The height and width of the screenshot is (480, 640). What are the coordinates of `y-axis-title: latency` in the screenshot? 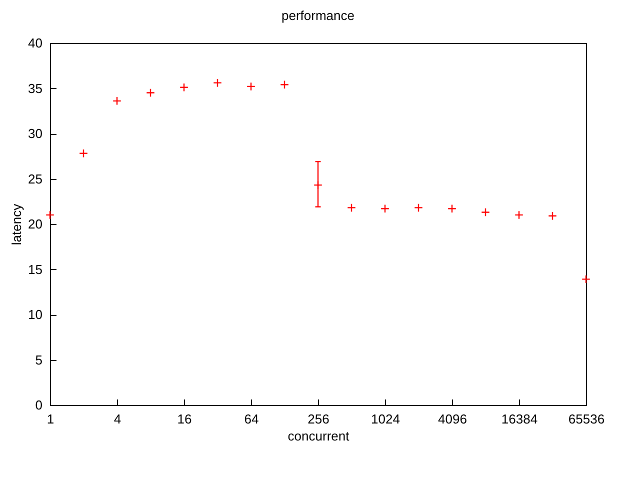 It's located at (16, 224).